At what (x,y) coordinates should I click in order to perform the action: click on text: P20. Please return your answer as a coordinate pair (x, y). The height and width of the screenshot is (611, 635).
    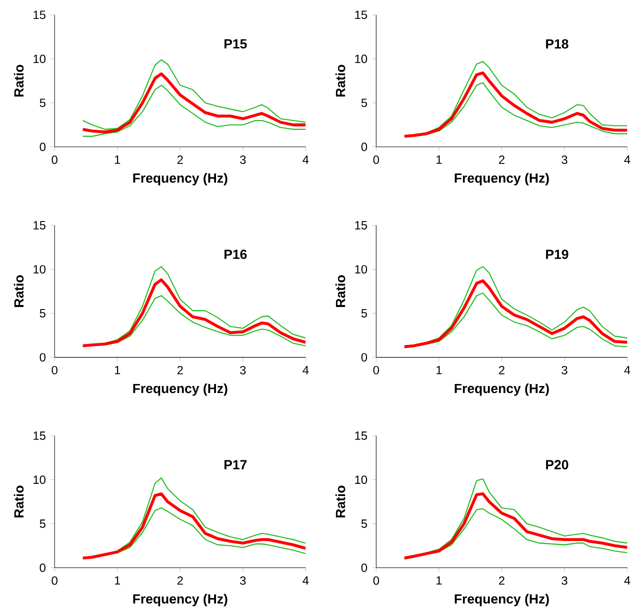
    Looking at the image, I should click on (557, 465).